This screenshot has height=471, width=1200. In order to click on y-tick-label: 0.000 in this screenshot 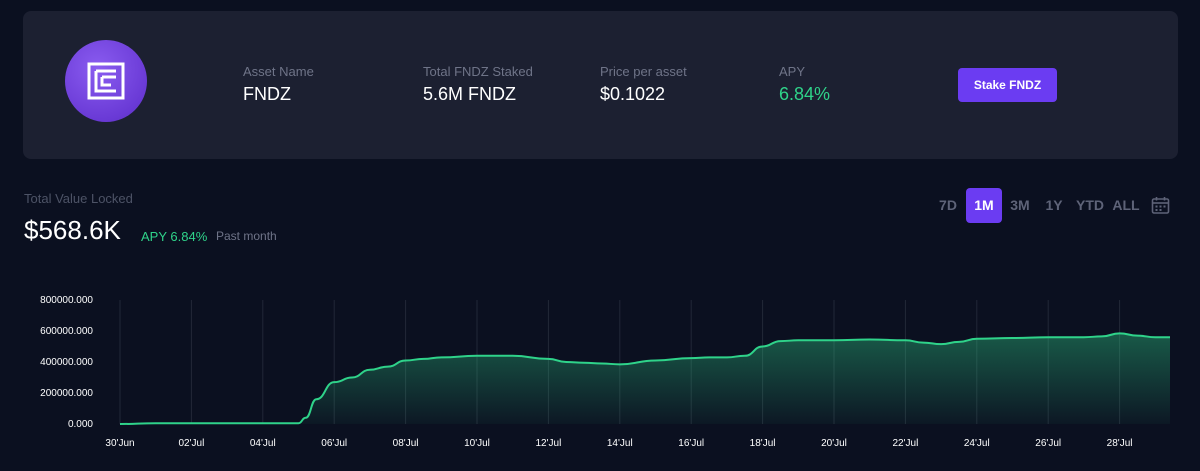, I will do `click(80, 424)`.